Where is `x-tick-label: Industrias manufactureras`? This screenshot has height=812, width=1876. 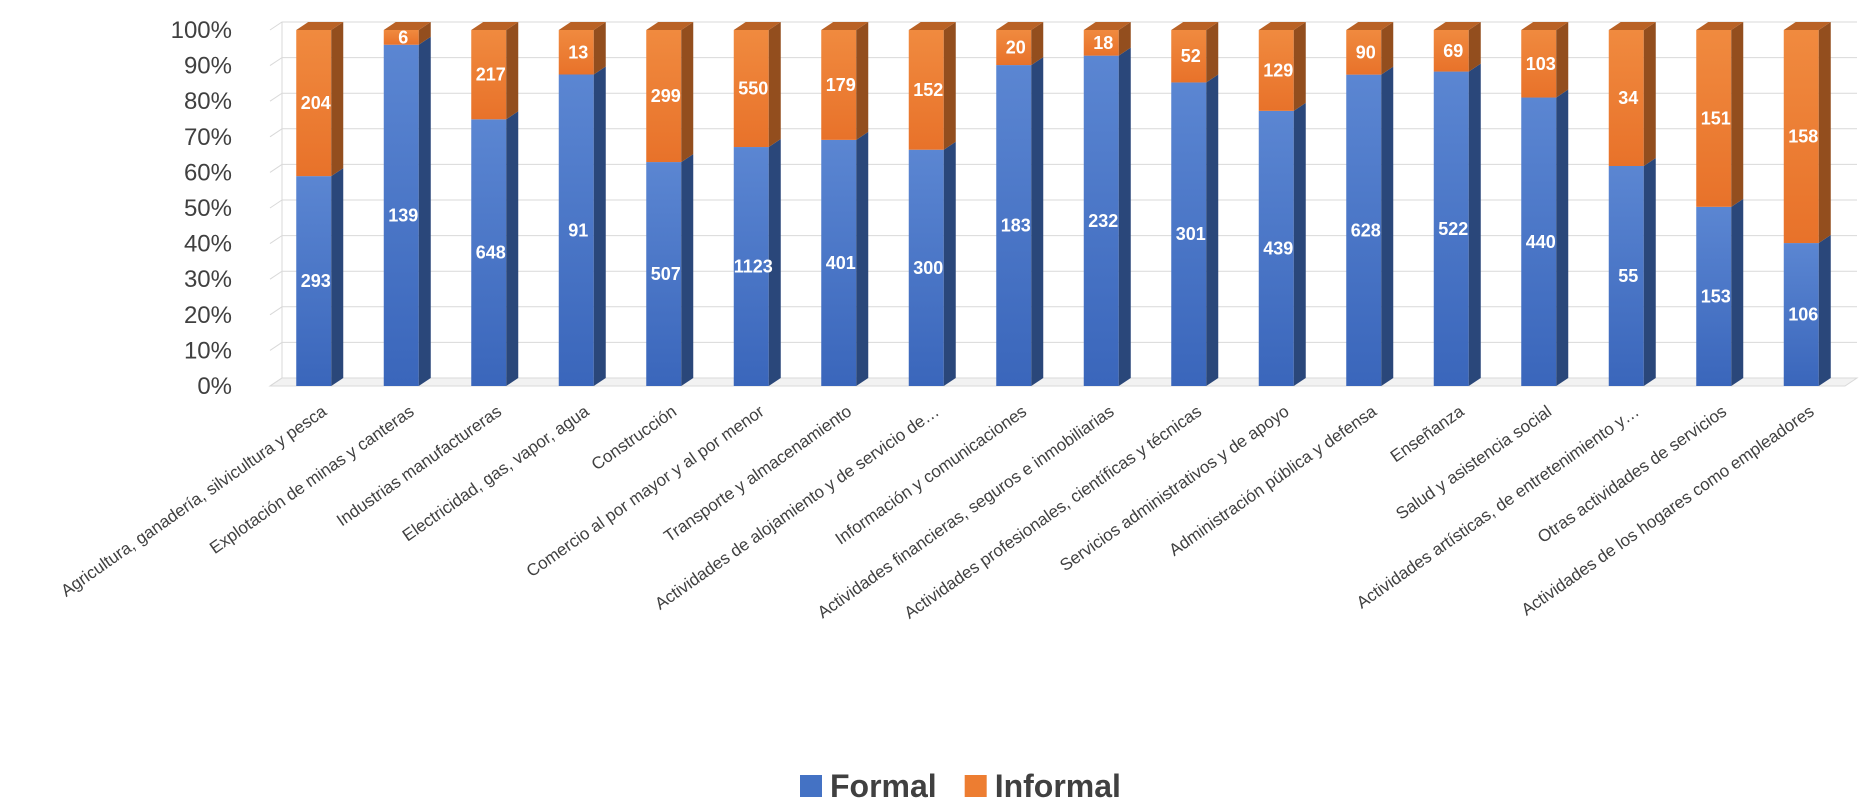
x-tick-label: Industrias manufactureras is located at coordinates (419, 466).